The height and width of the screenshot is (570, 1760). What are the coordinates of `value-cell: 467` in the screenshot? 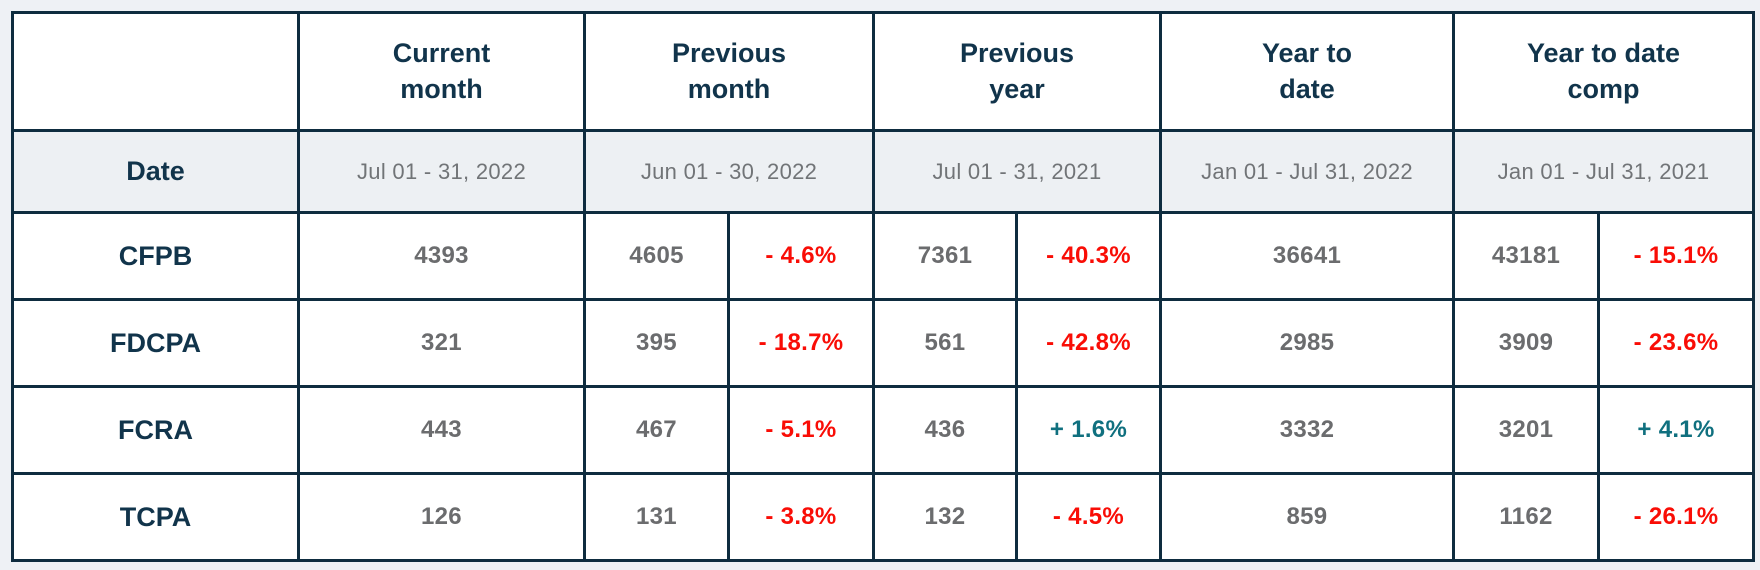 It's located at (656, 430).